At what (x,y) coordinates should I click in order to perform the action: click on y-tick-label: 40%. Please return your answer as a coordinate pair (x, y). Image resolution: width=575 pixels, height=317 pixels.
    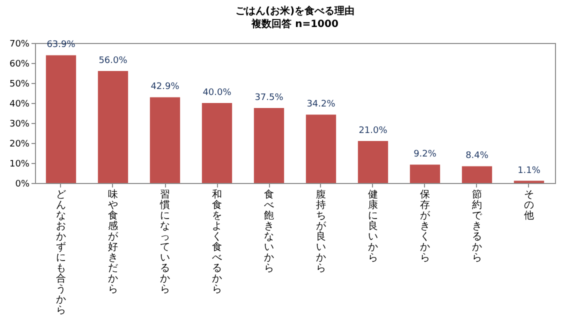
    Looking at the image, I should click on (19, 105).